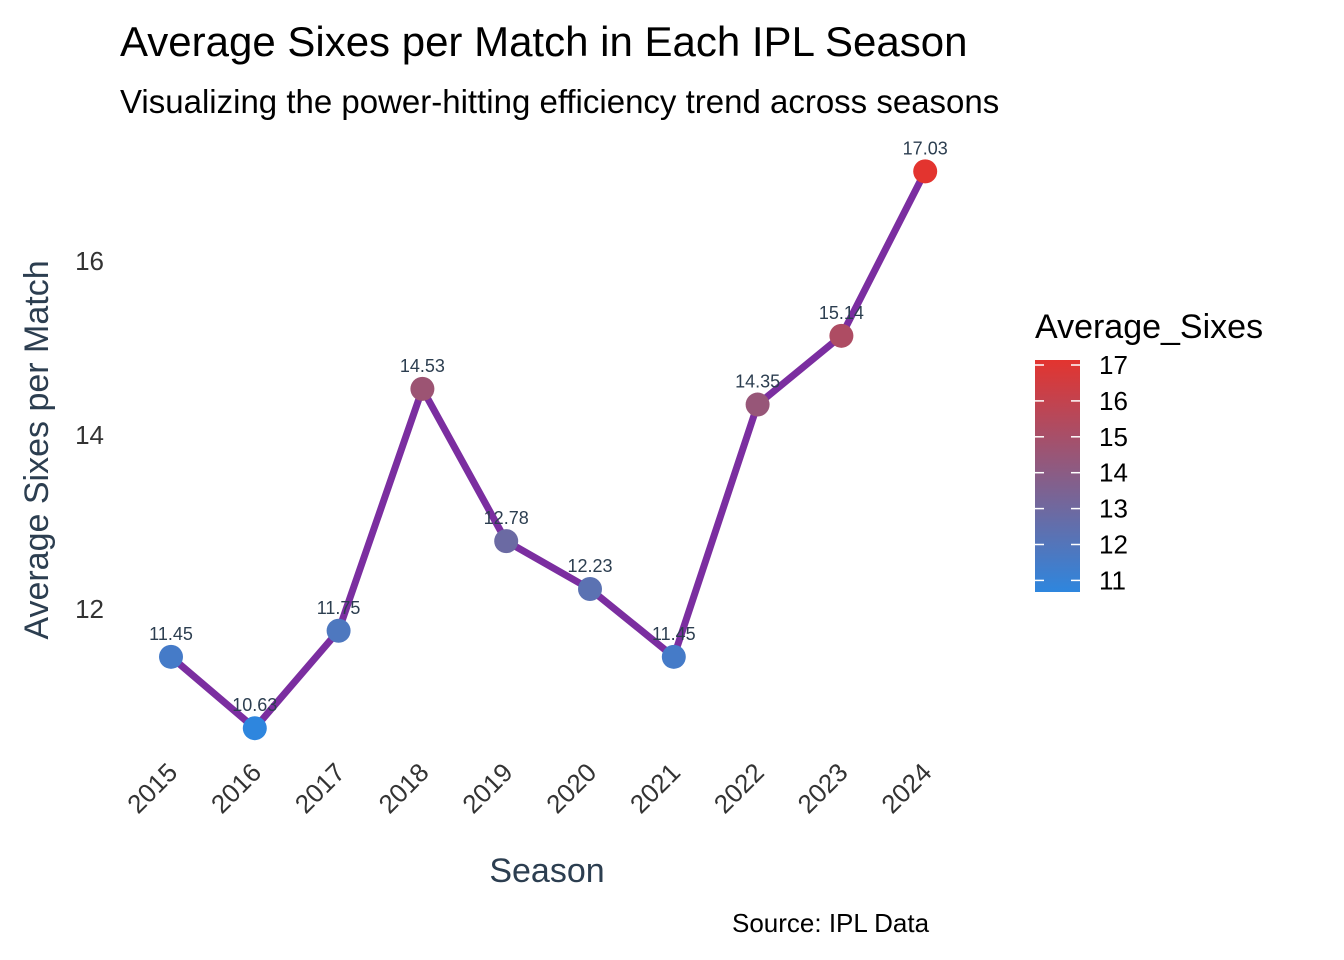 The image size is (1344, 960). I want to click on data-label: 12.23, so click(589, 566).